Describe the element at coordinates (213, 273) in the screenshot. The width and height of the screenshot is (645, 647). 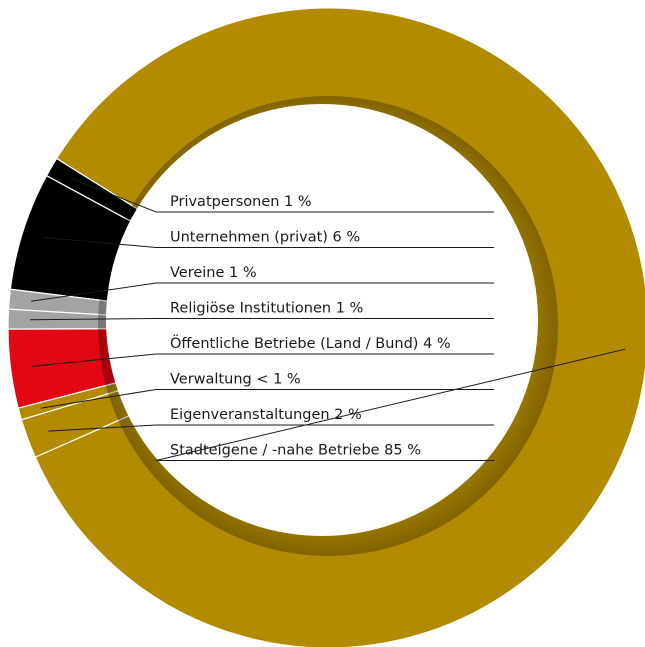
I see `slice-label-2: Vereine 1 %` at that location.